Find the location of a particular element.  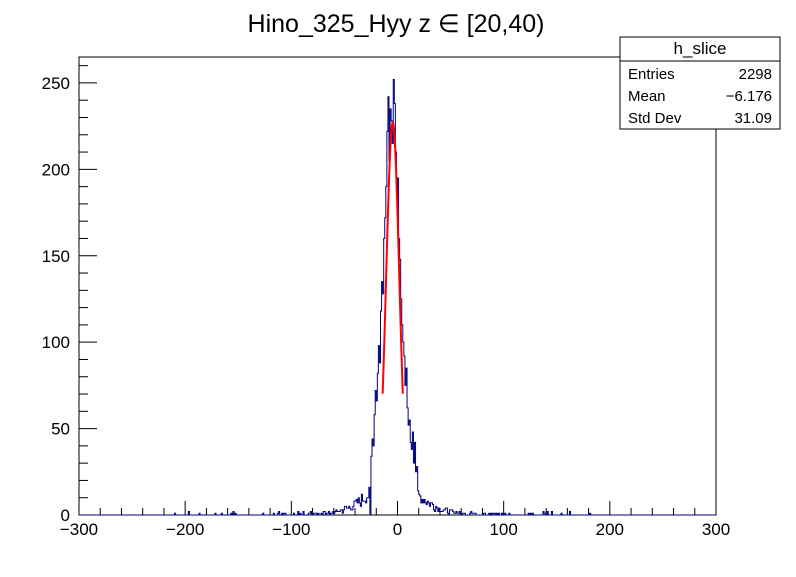

stats-box-frame is located at coordinates (700, 83).